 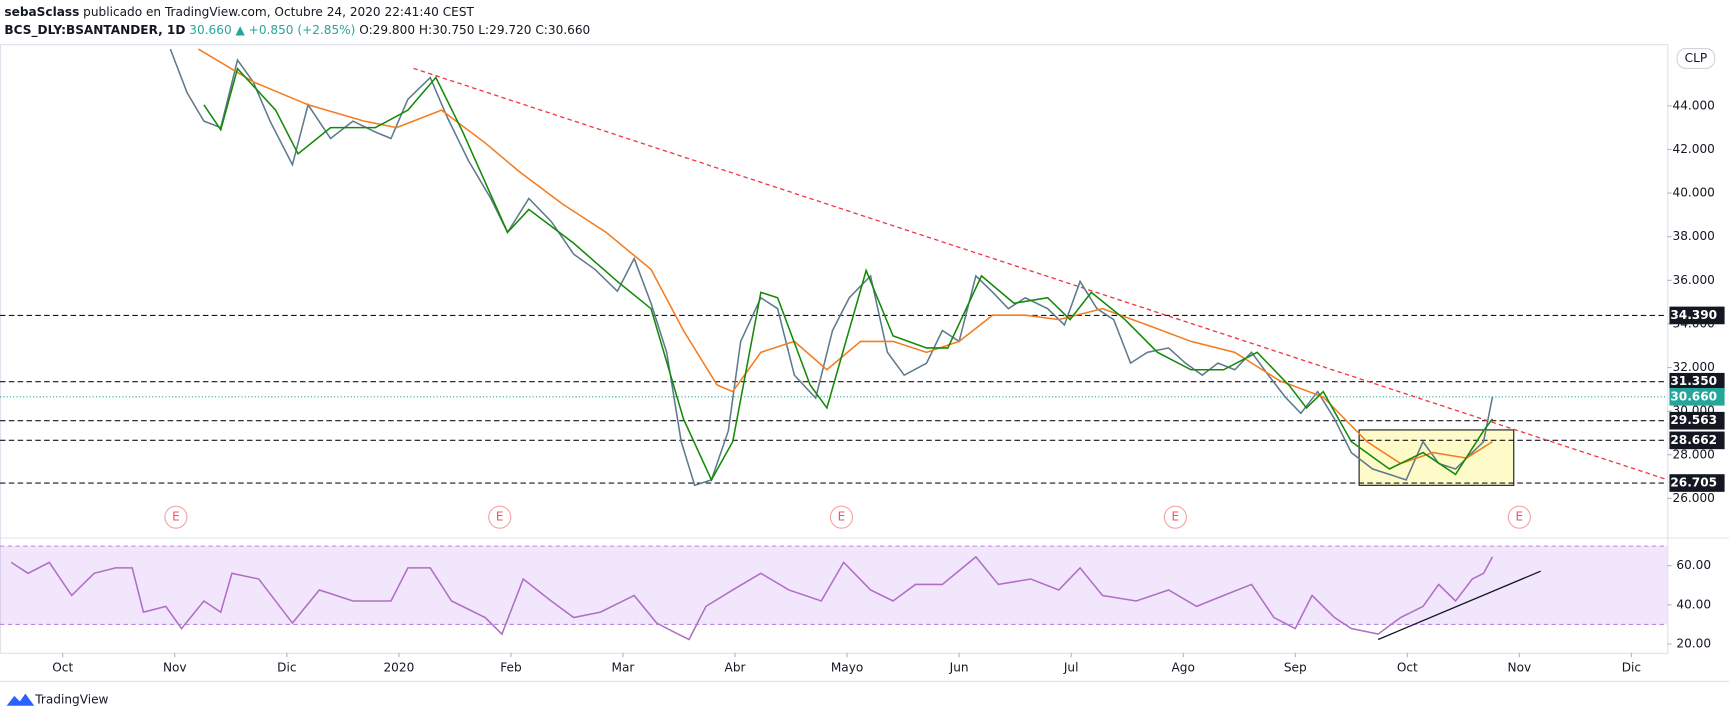 I want to click on y-tick-label: 28.000, so click(x=1694, y=454).